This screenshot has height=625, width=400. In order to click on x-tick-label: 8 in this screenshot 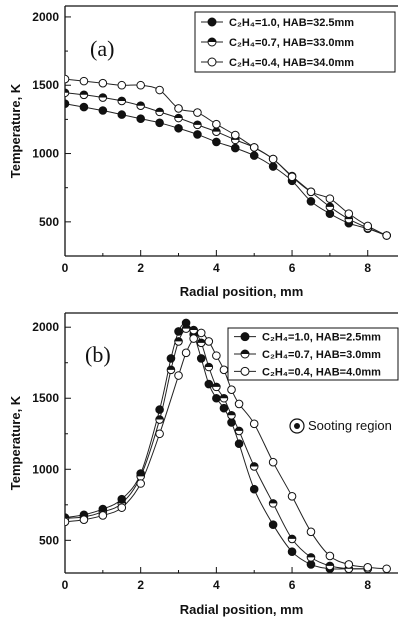, I will do `click(367, 585)`.